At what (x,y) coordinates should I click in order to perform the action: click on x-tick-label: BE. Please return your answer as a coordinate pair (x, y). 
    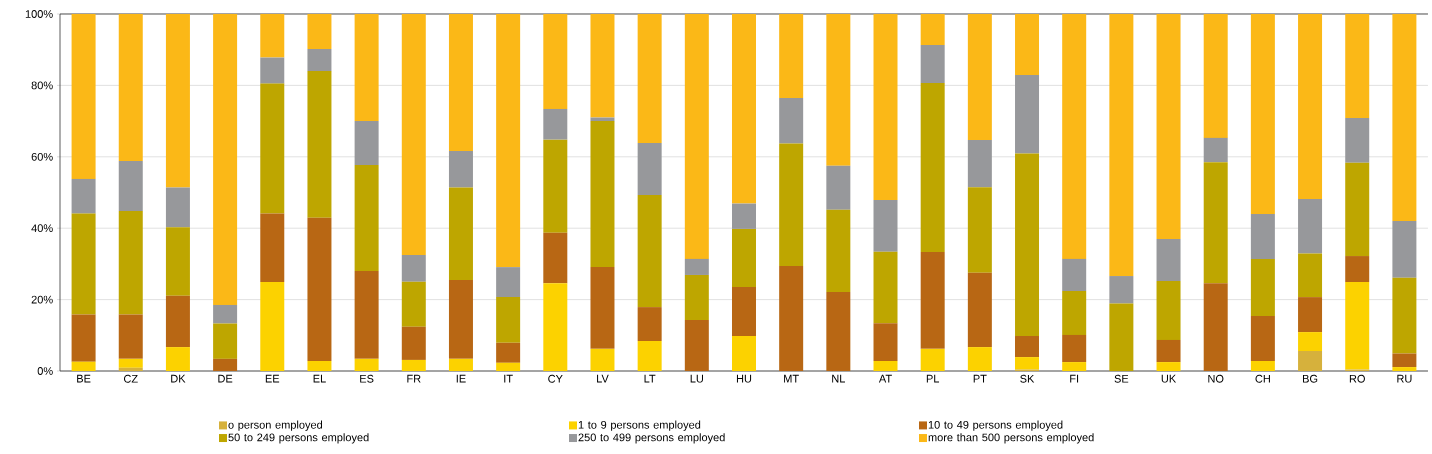
    Looking at the image, I should click on (84, 378).